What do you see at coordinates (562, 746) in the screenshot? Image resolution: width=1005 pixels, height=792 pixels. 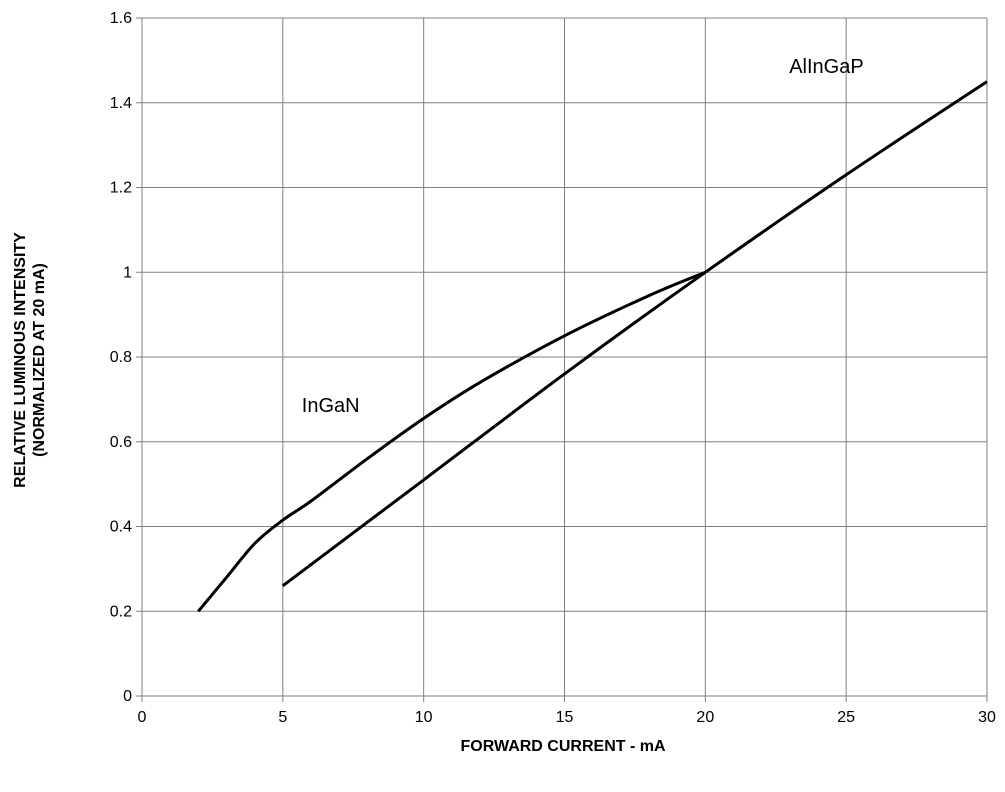 I see `x-axis-title: FORWARD CURRENT - mA` at bounding box center [562, 746].